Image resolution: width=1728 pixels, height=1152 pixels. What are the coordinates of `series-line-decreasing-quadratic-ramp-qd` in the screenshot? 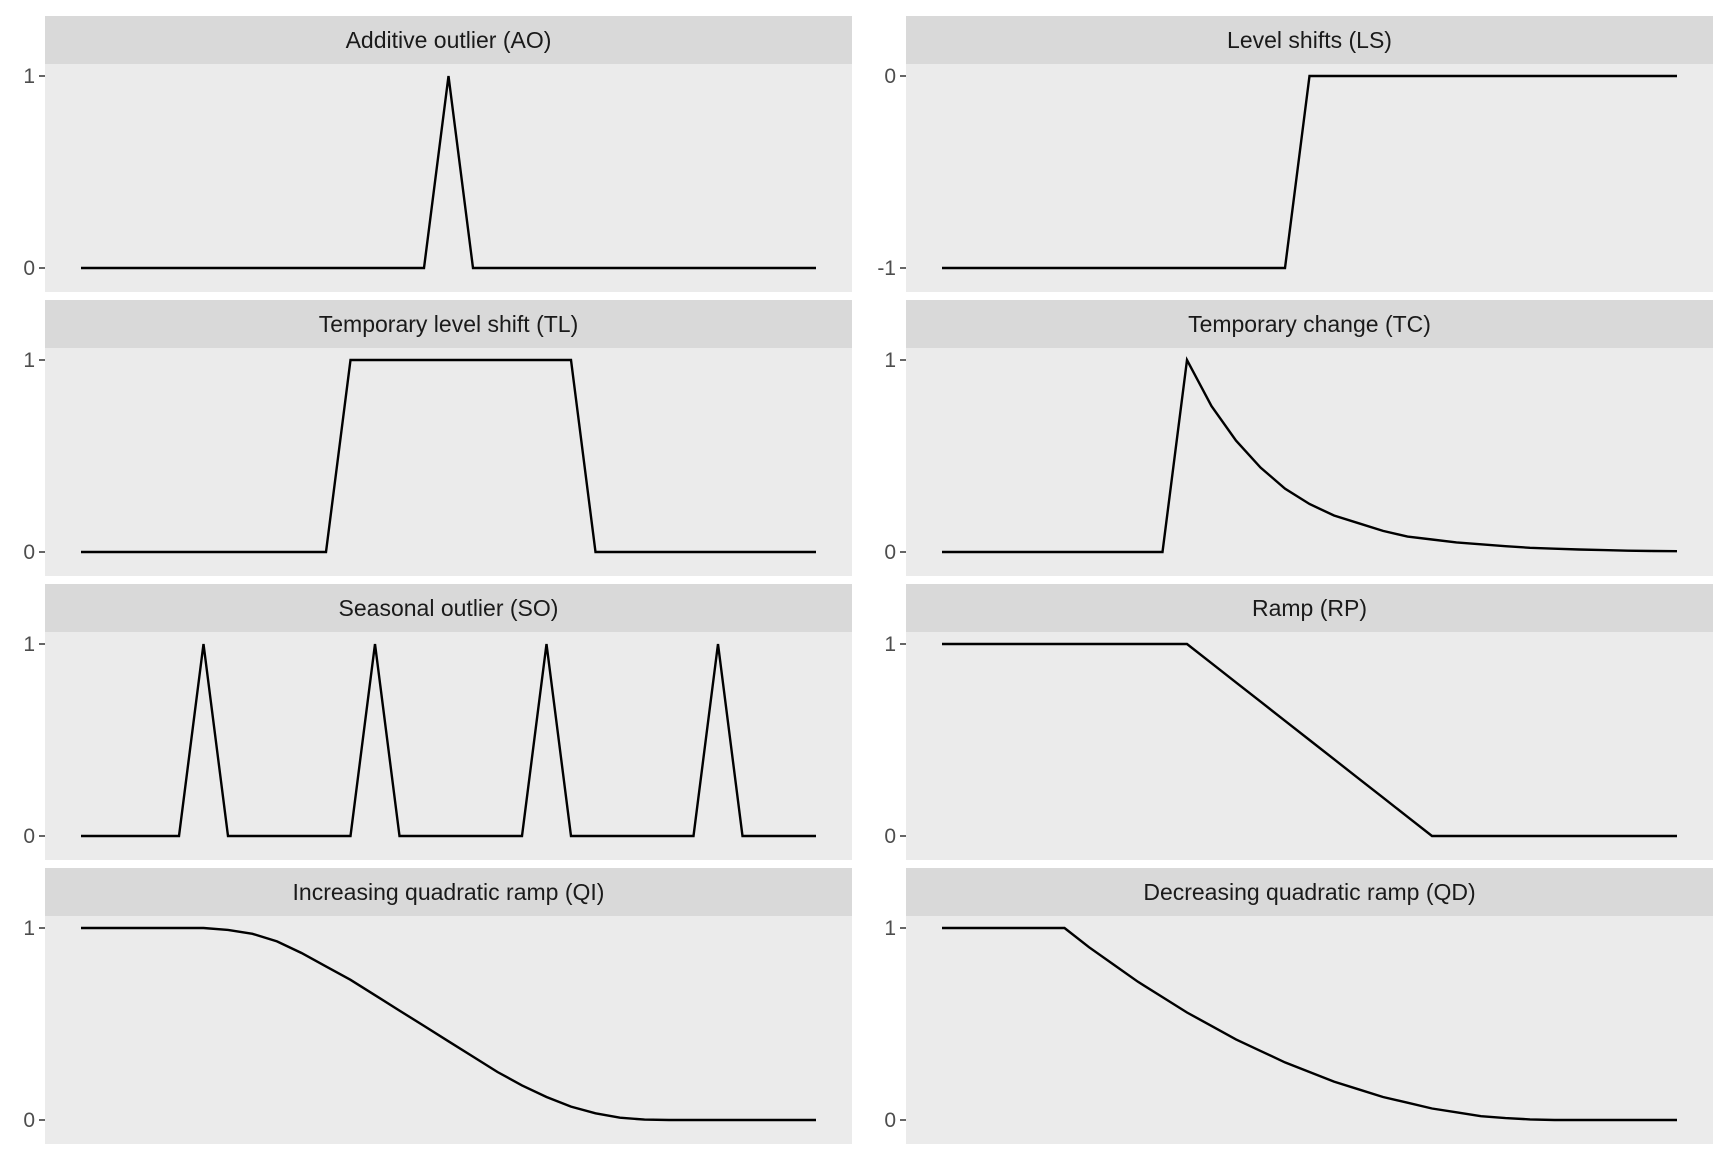 It's located at (1309, 1024).